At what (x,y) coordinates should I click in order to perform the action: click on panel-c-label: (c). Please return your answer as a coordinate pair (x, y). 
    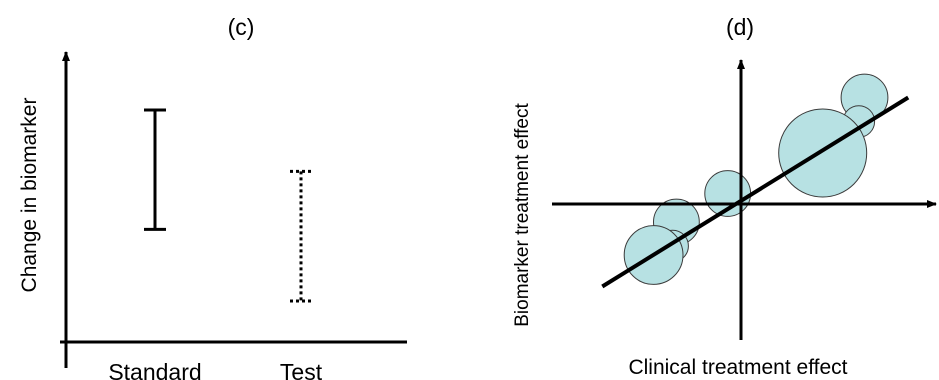
    Looking at the image, I should click on (241, 27).